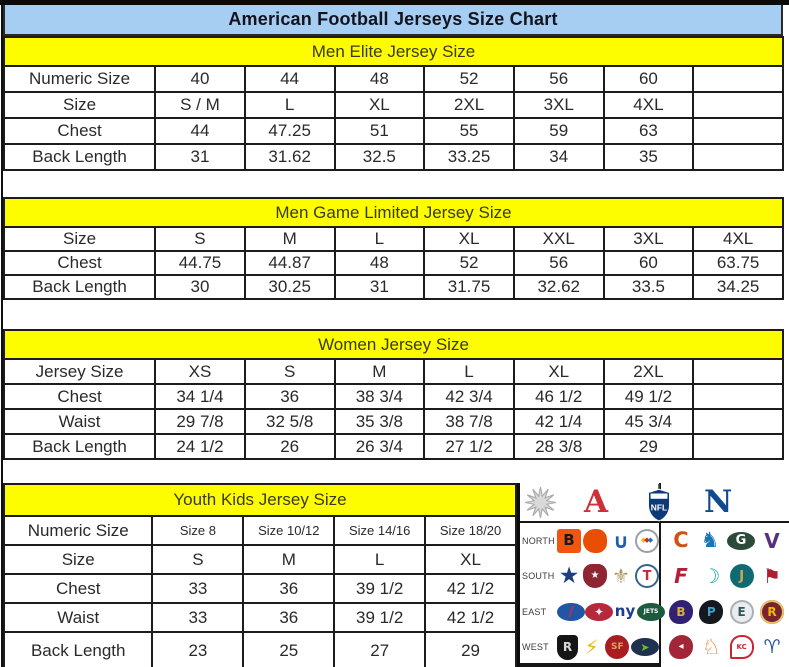  What do you see at coordinates (198, 588) in the screenshot?
I see `cell-youth-chest-0: 33` at bounding box center [198, 588].